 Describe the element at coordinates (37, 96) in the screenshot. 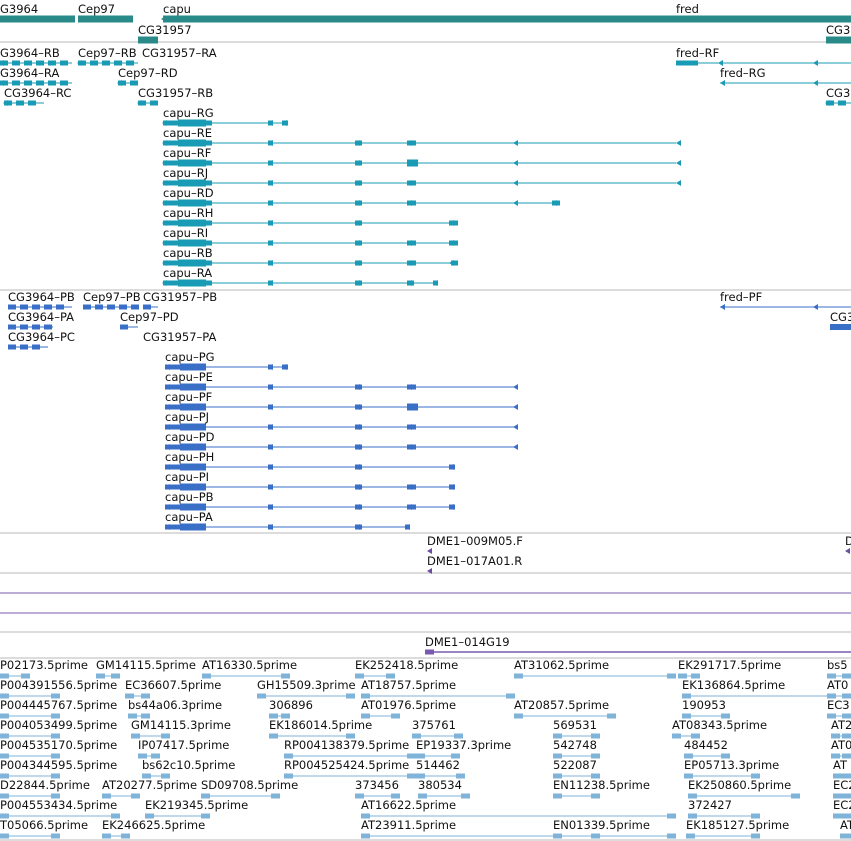

I see `transcript-feature: CG3964–RC` at that location.